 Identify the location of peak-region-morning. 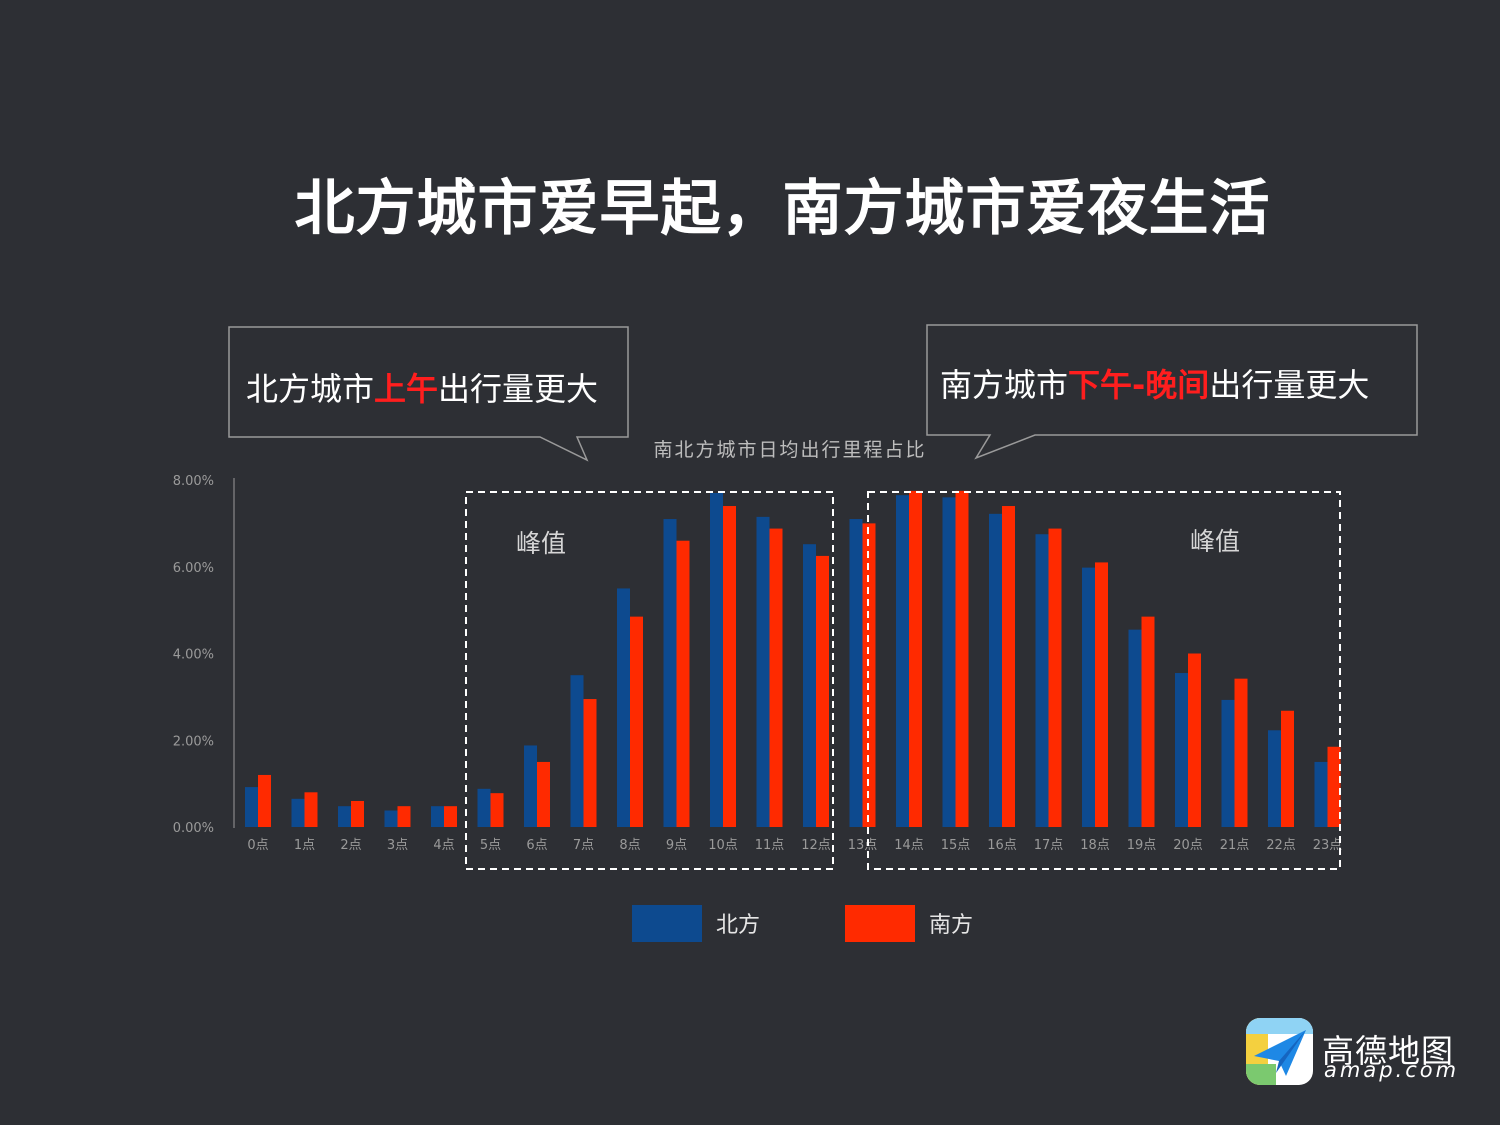
(649, 680).